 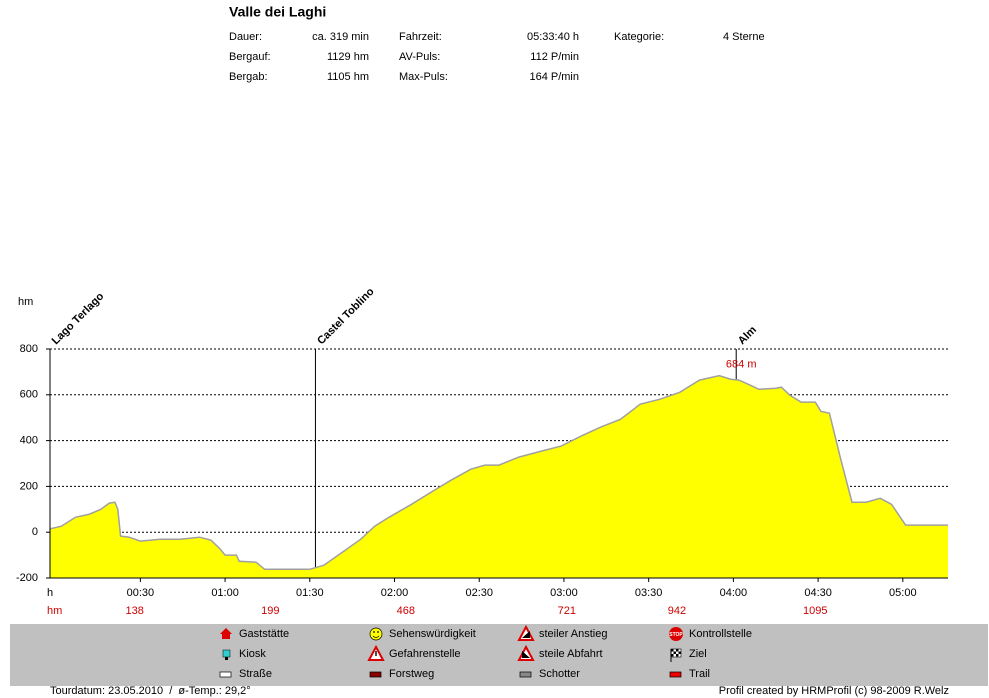 What do you see at coordinates (226, 633) in the screenshot?
I see `icon-gaststaette` at bounding box center [226, 633].